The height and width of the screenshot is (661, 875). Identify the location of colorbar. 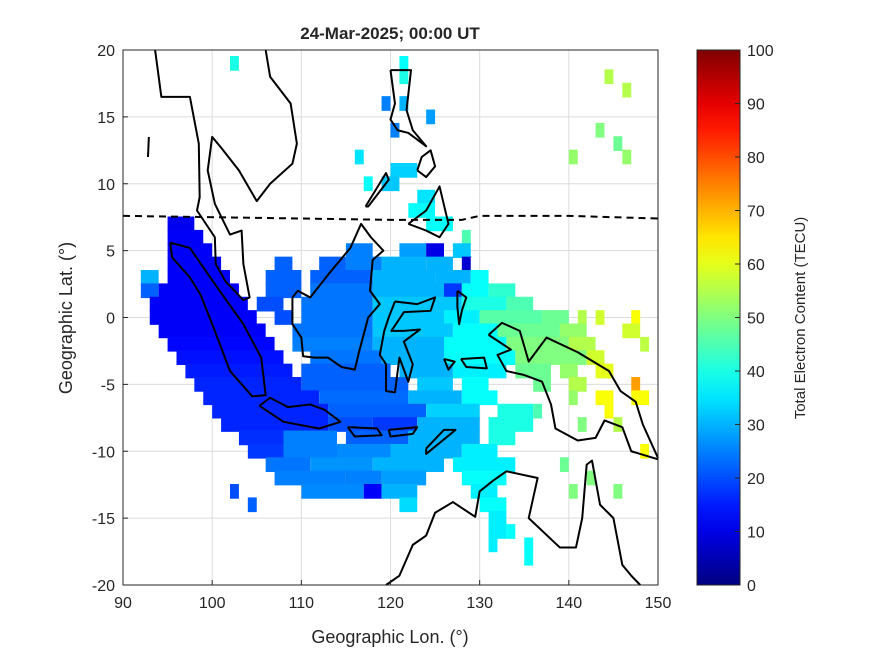
(718, 317).